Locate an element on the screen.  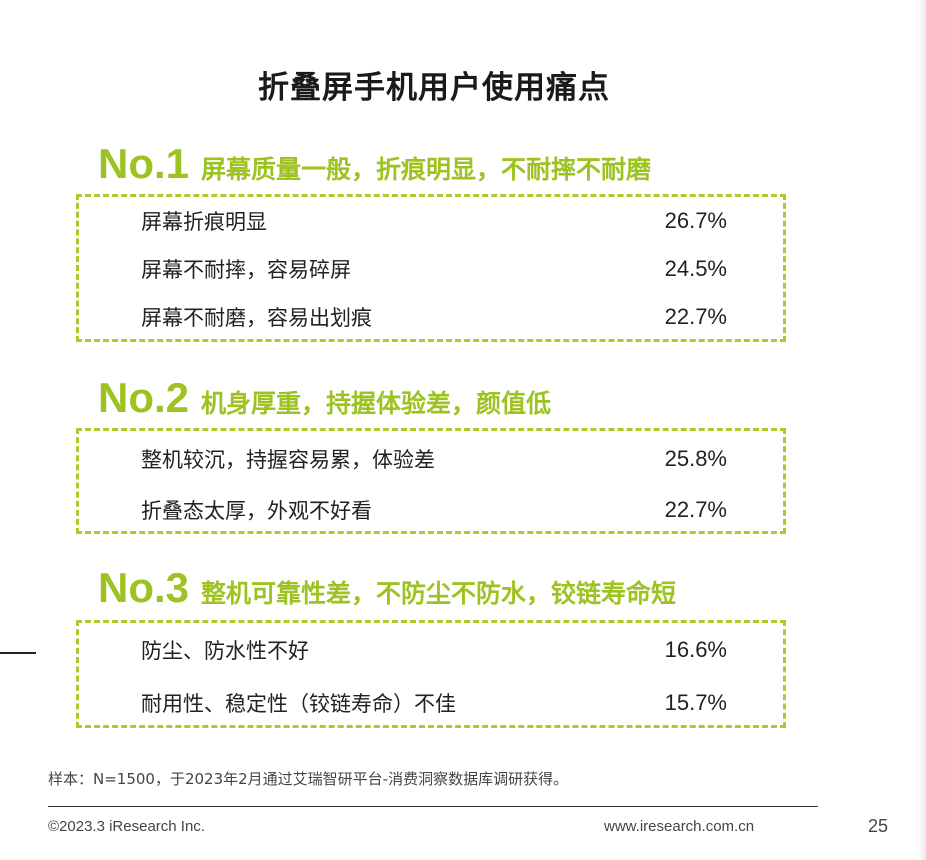
section-1-number: No.1 is located at coordinates (144, 163).